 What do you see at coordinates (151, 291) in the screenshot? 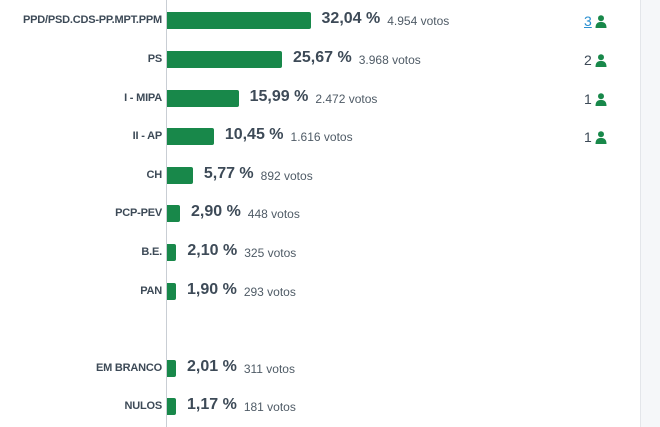
I see `party-label: PAN` at bounding box center [151, 291].